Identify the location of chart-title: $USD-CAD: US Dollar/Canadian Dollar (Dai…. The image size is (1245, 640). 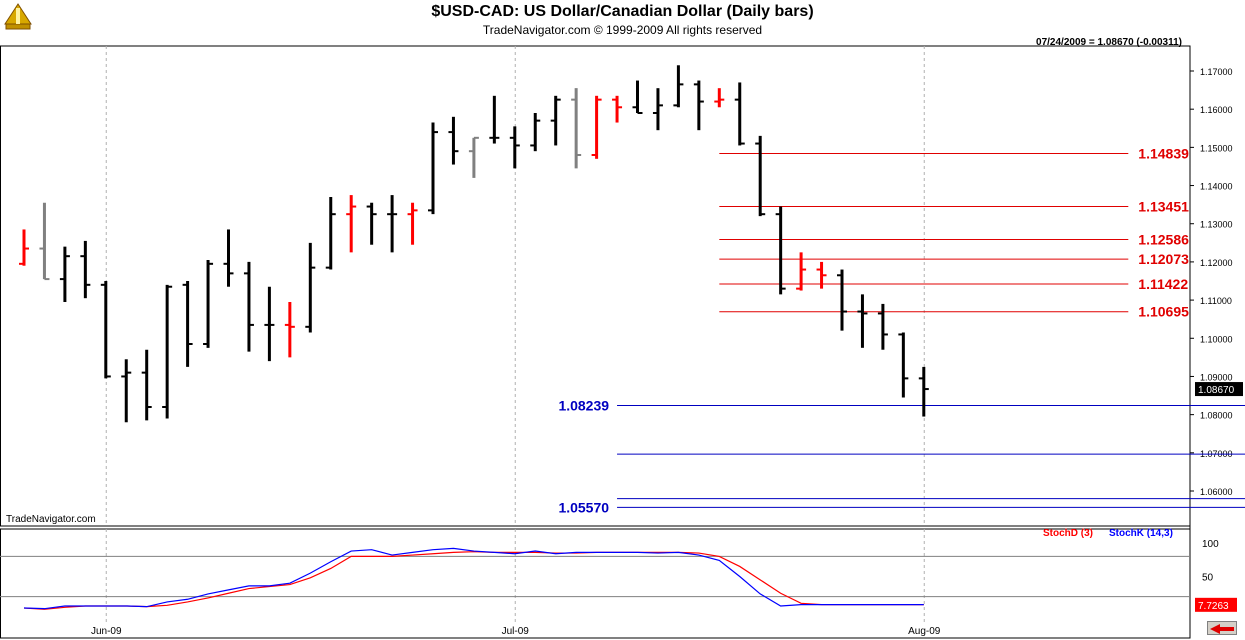
(622, 11).